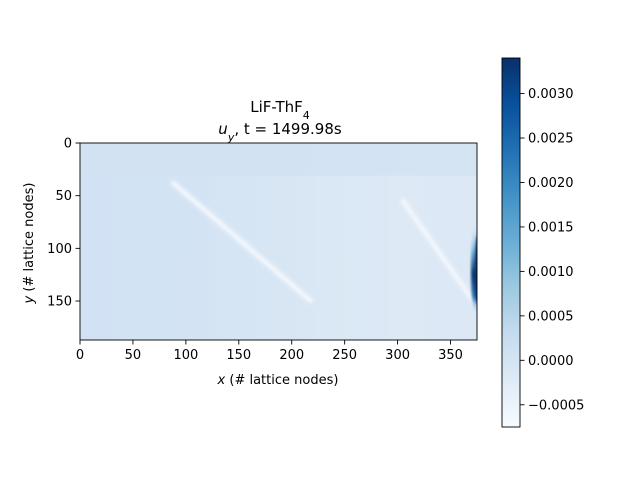  Describe the element at coordinates (185, 355) in the screenshot. I see `x-tick-label-100: 100` at that location.